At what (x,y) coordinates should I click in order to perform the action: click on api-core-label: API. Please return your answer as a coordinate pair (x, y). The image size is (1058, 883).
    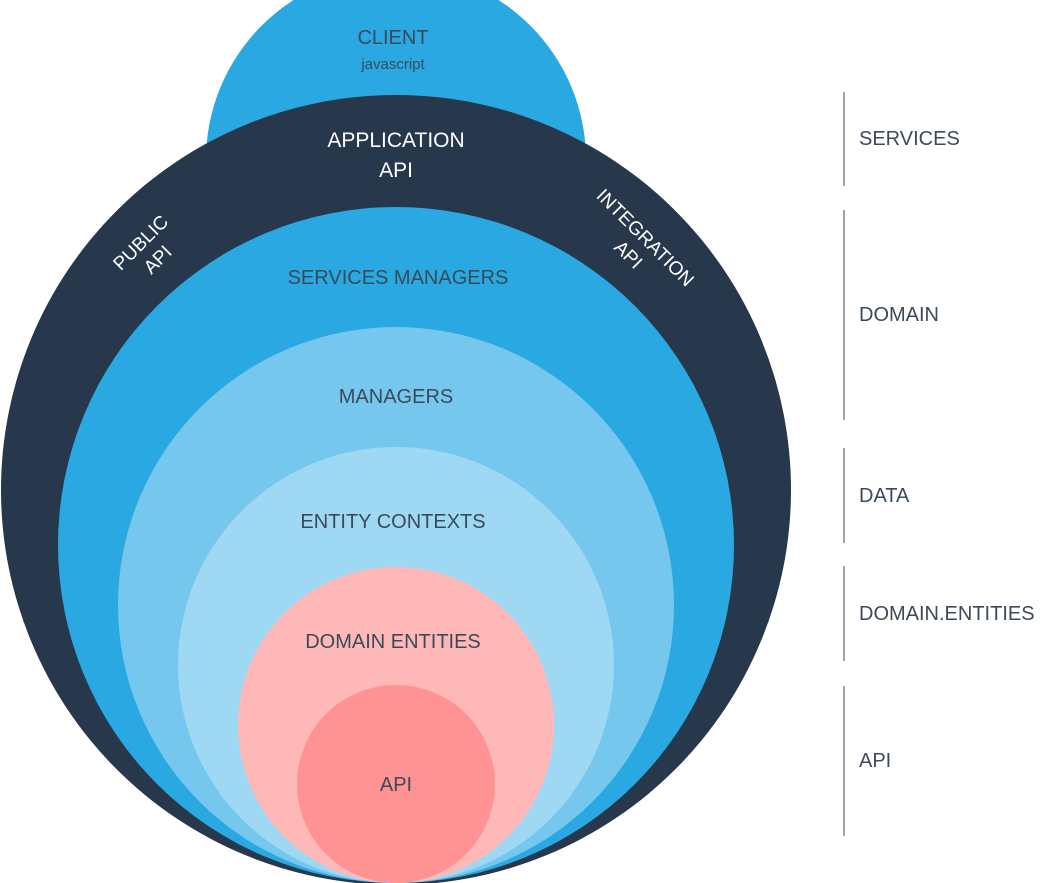
    Looking at the image, I should click on (396, 785).